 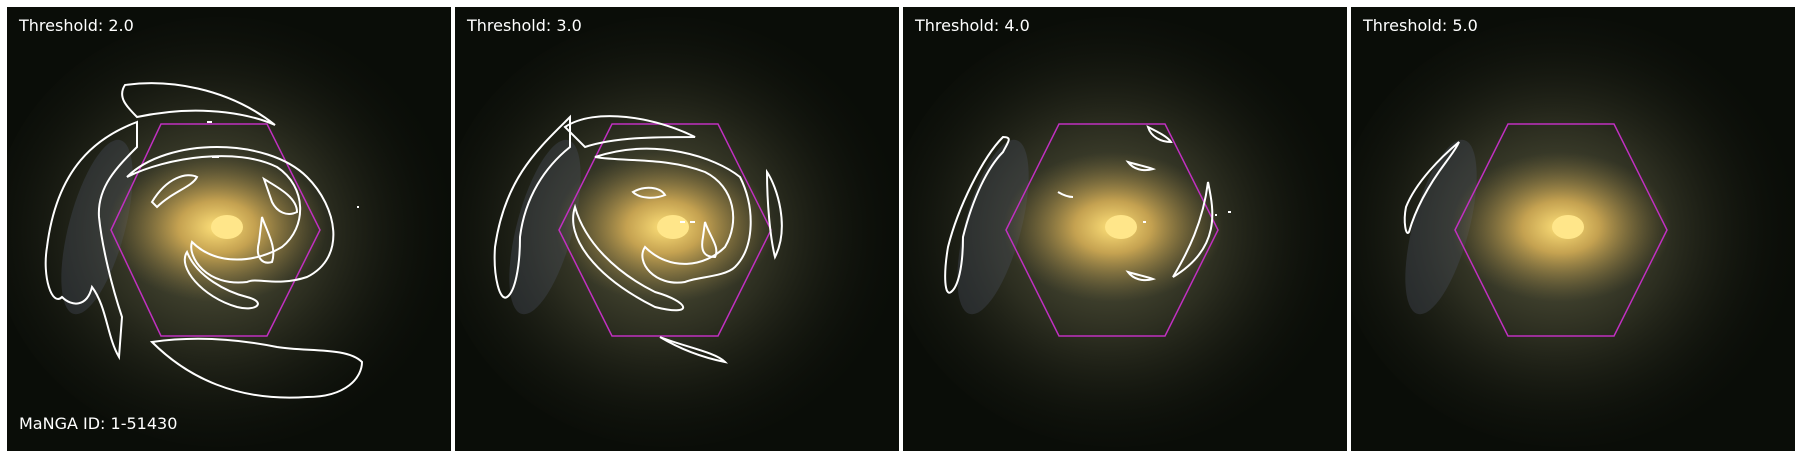 What do you see at coordinates (972, 25) in the screenshot?
I see `threshold-label: Threshold: 4.0` at bounding box center [972, 25].